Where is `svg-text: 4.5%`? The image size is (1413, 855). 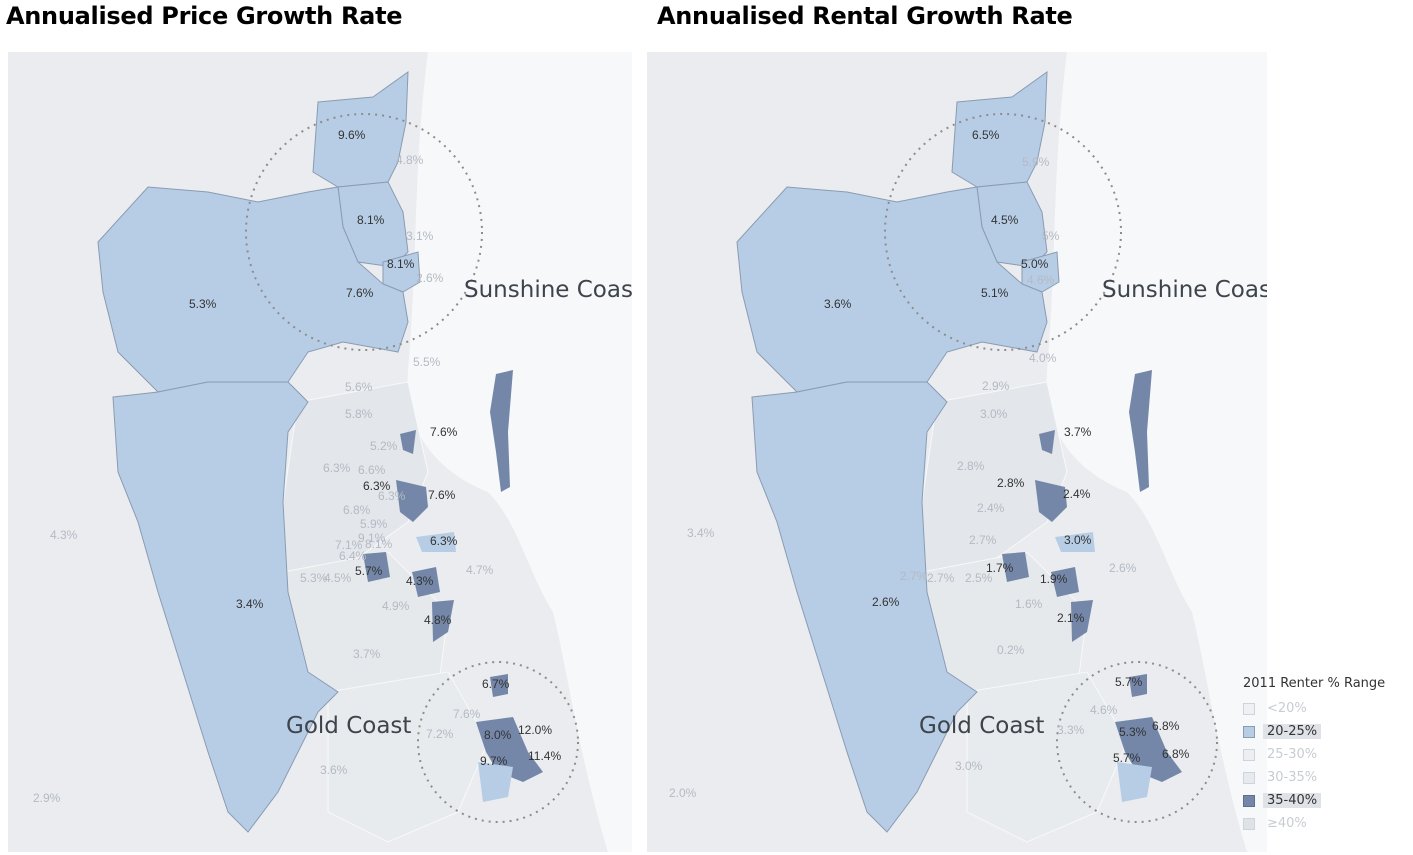
svg-text: 4.5% is located at coordinates (338, 578).